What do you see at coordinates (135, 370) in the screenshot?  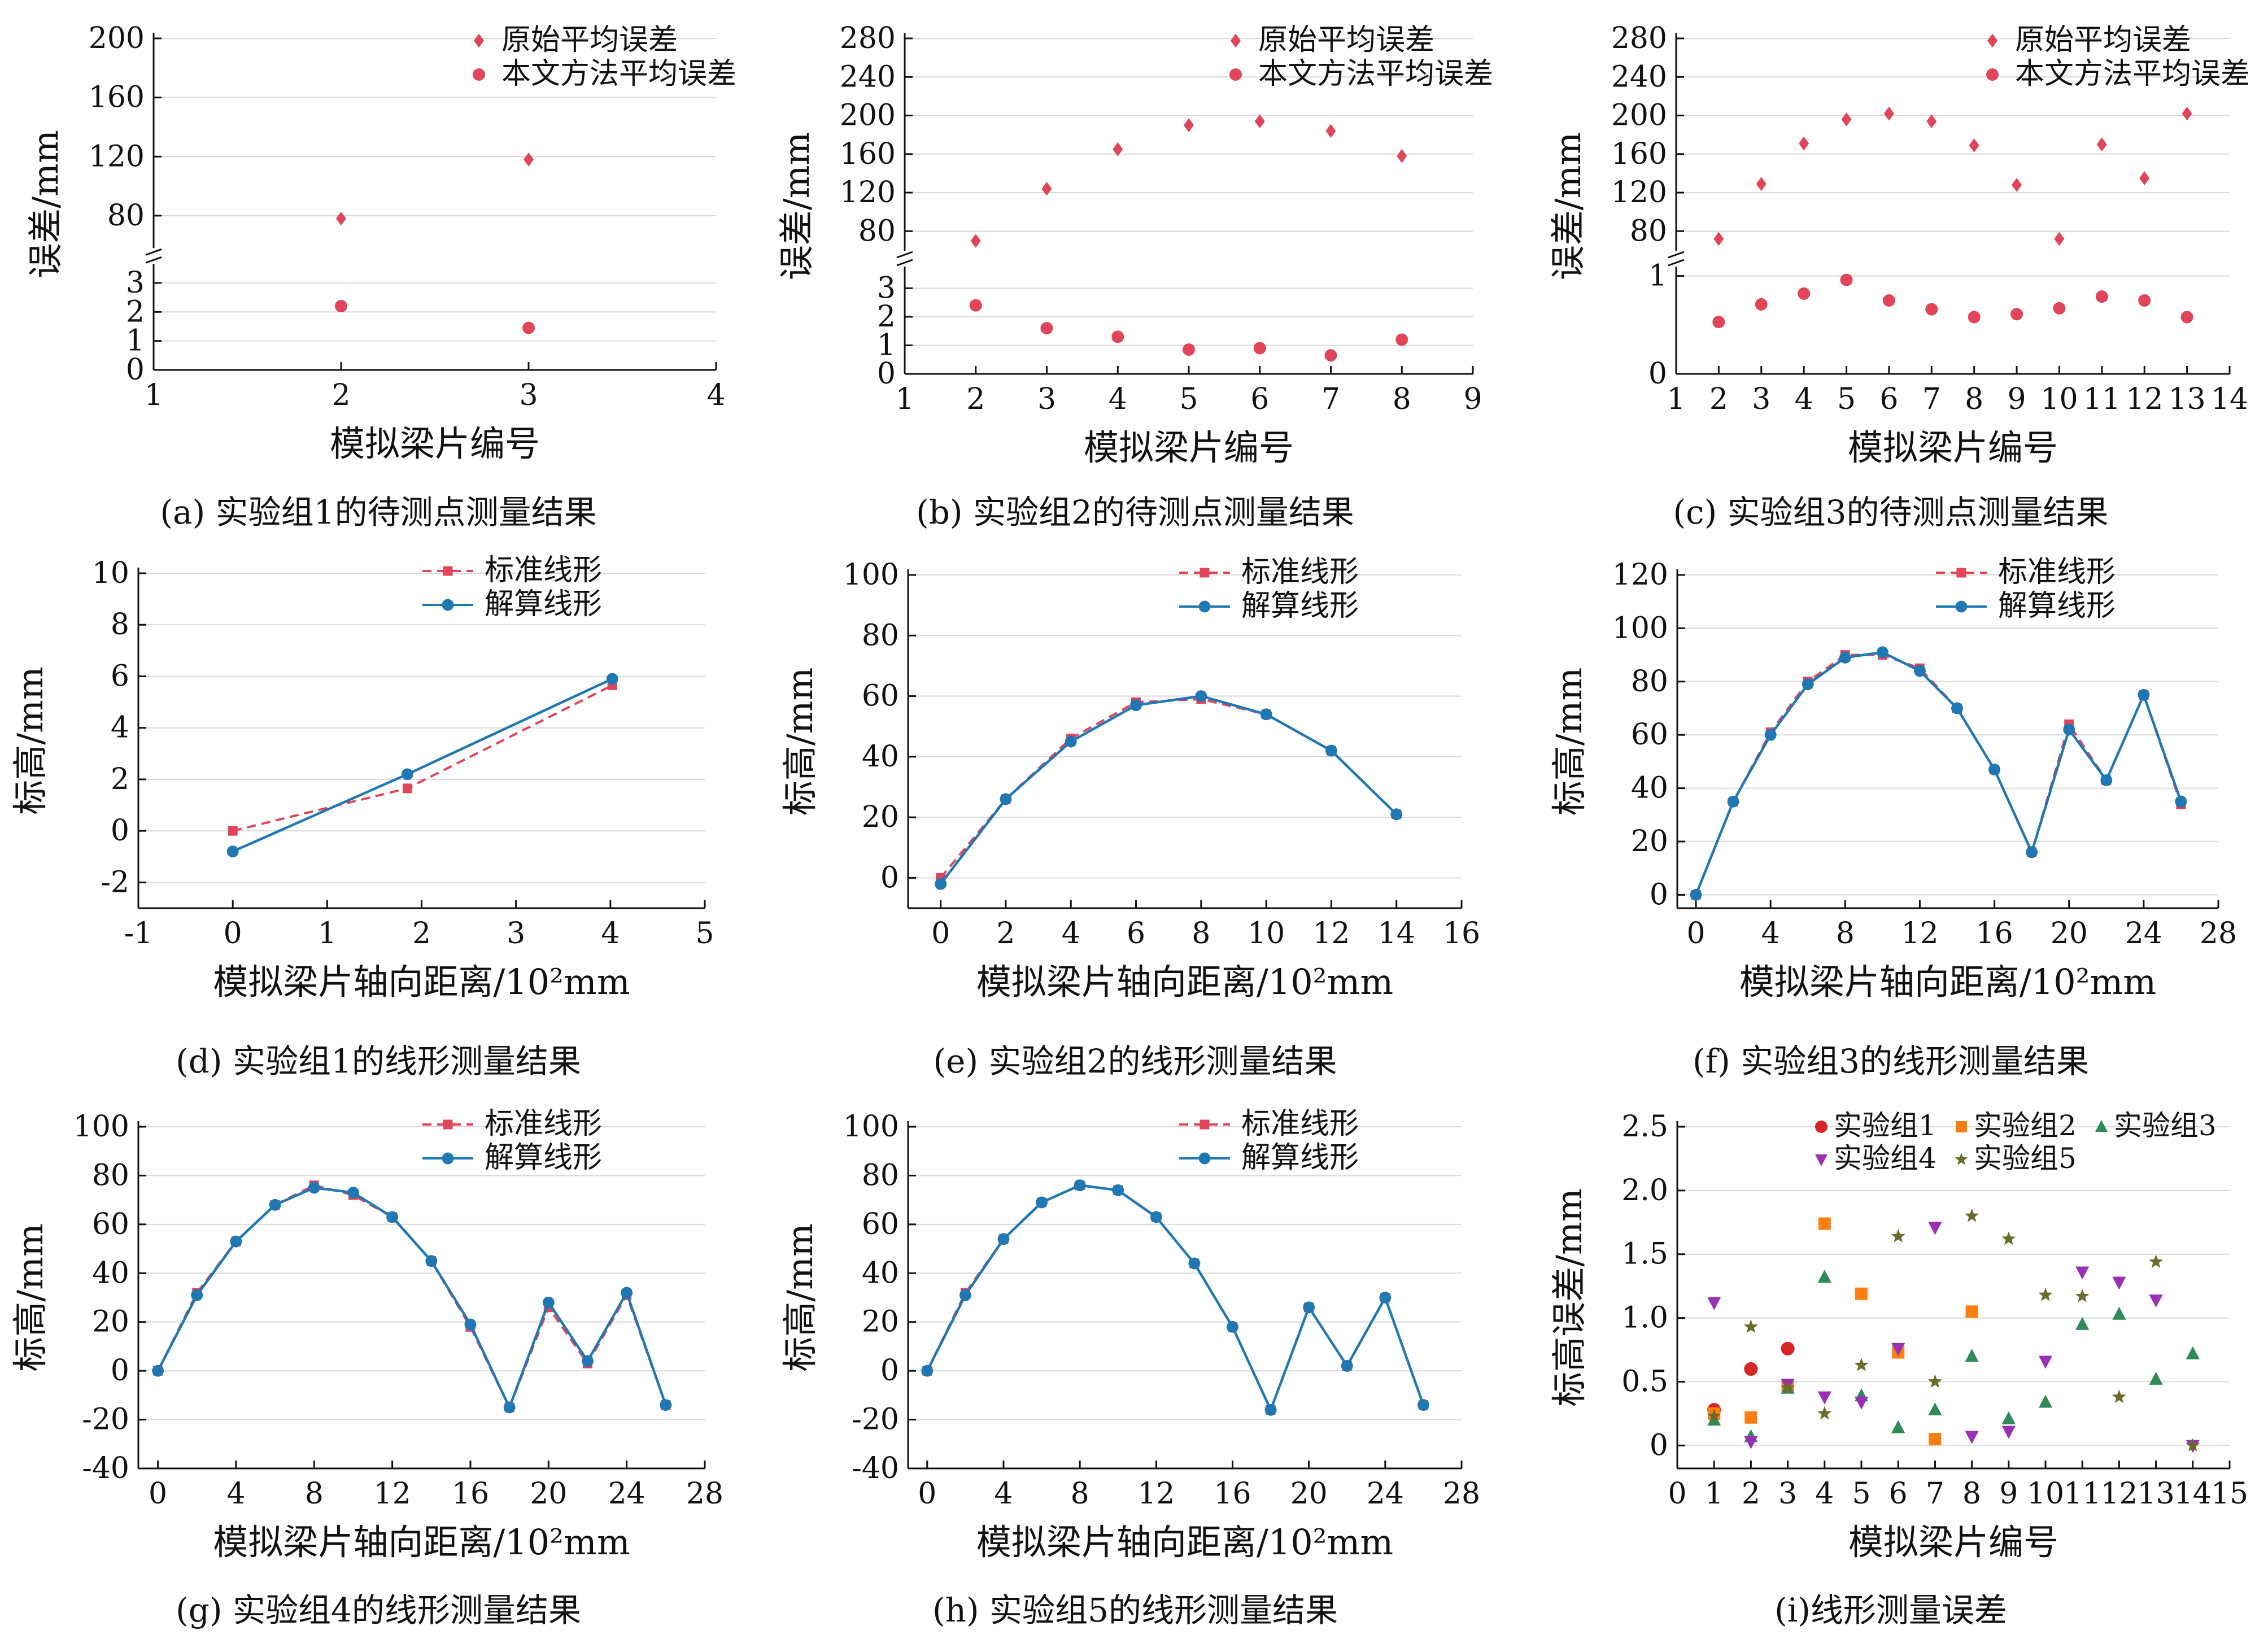 I see `y-tick-label-a: 0` at bounding box center [135, 370].